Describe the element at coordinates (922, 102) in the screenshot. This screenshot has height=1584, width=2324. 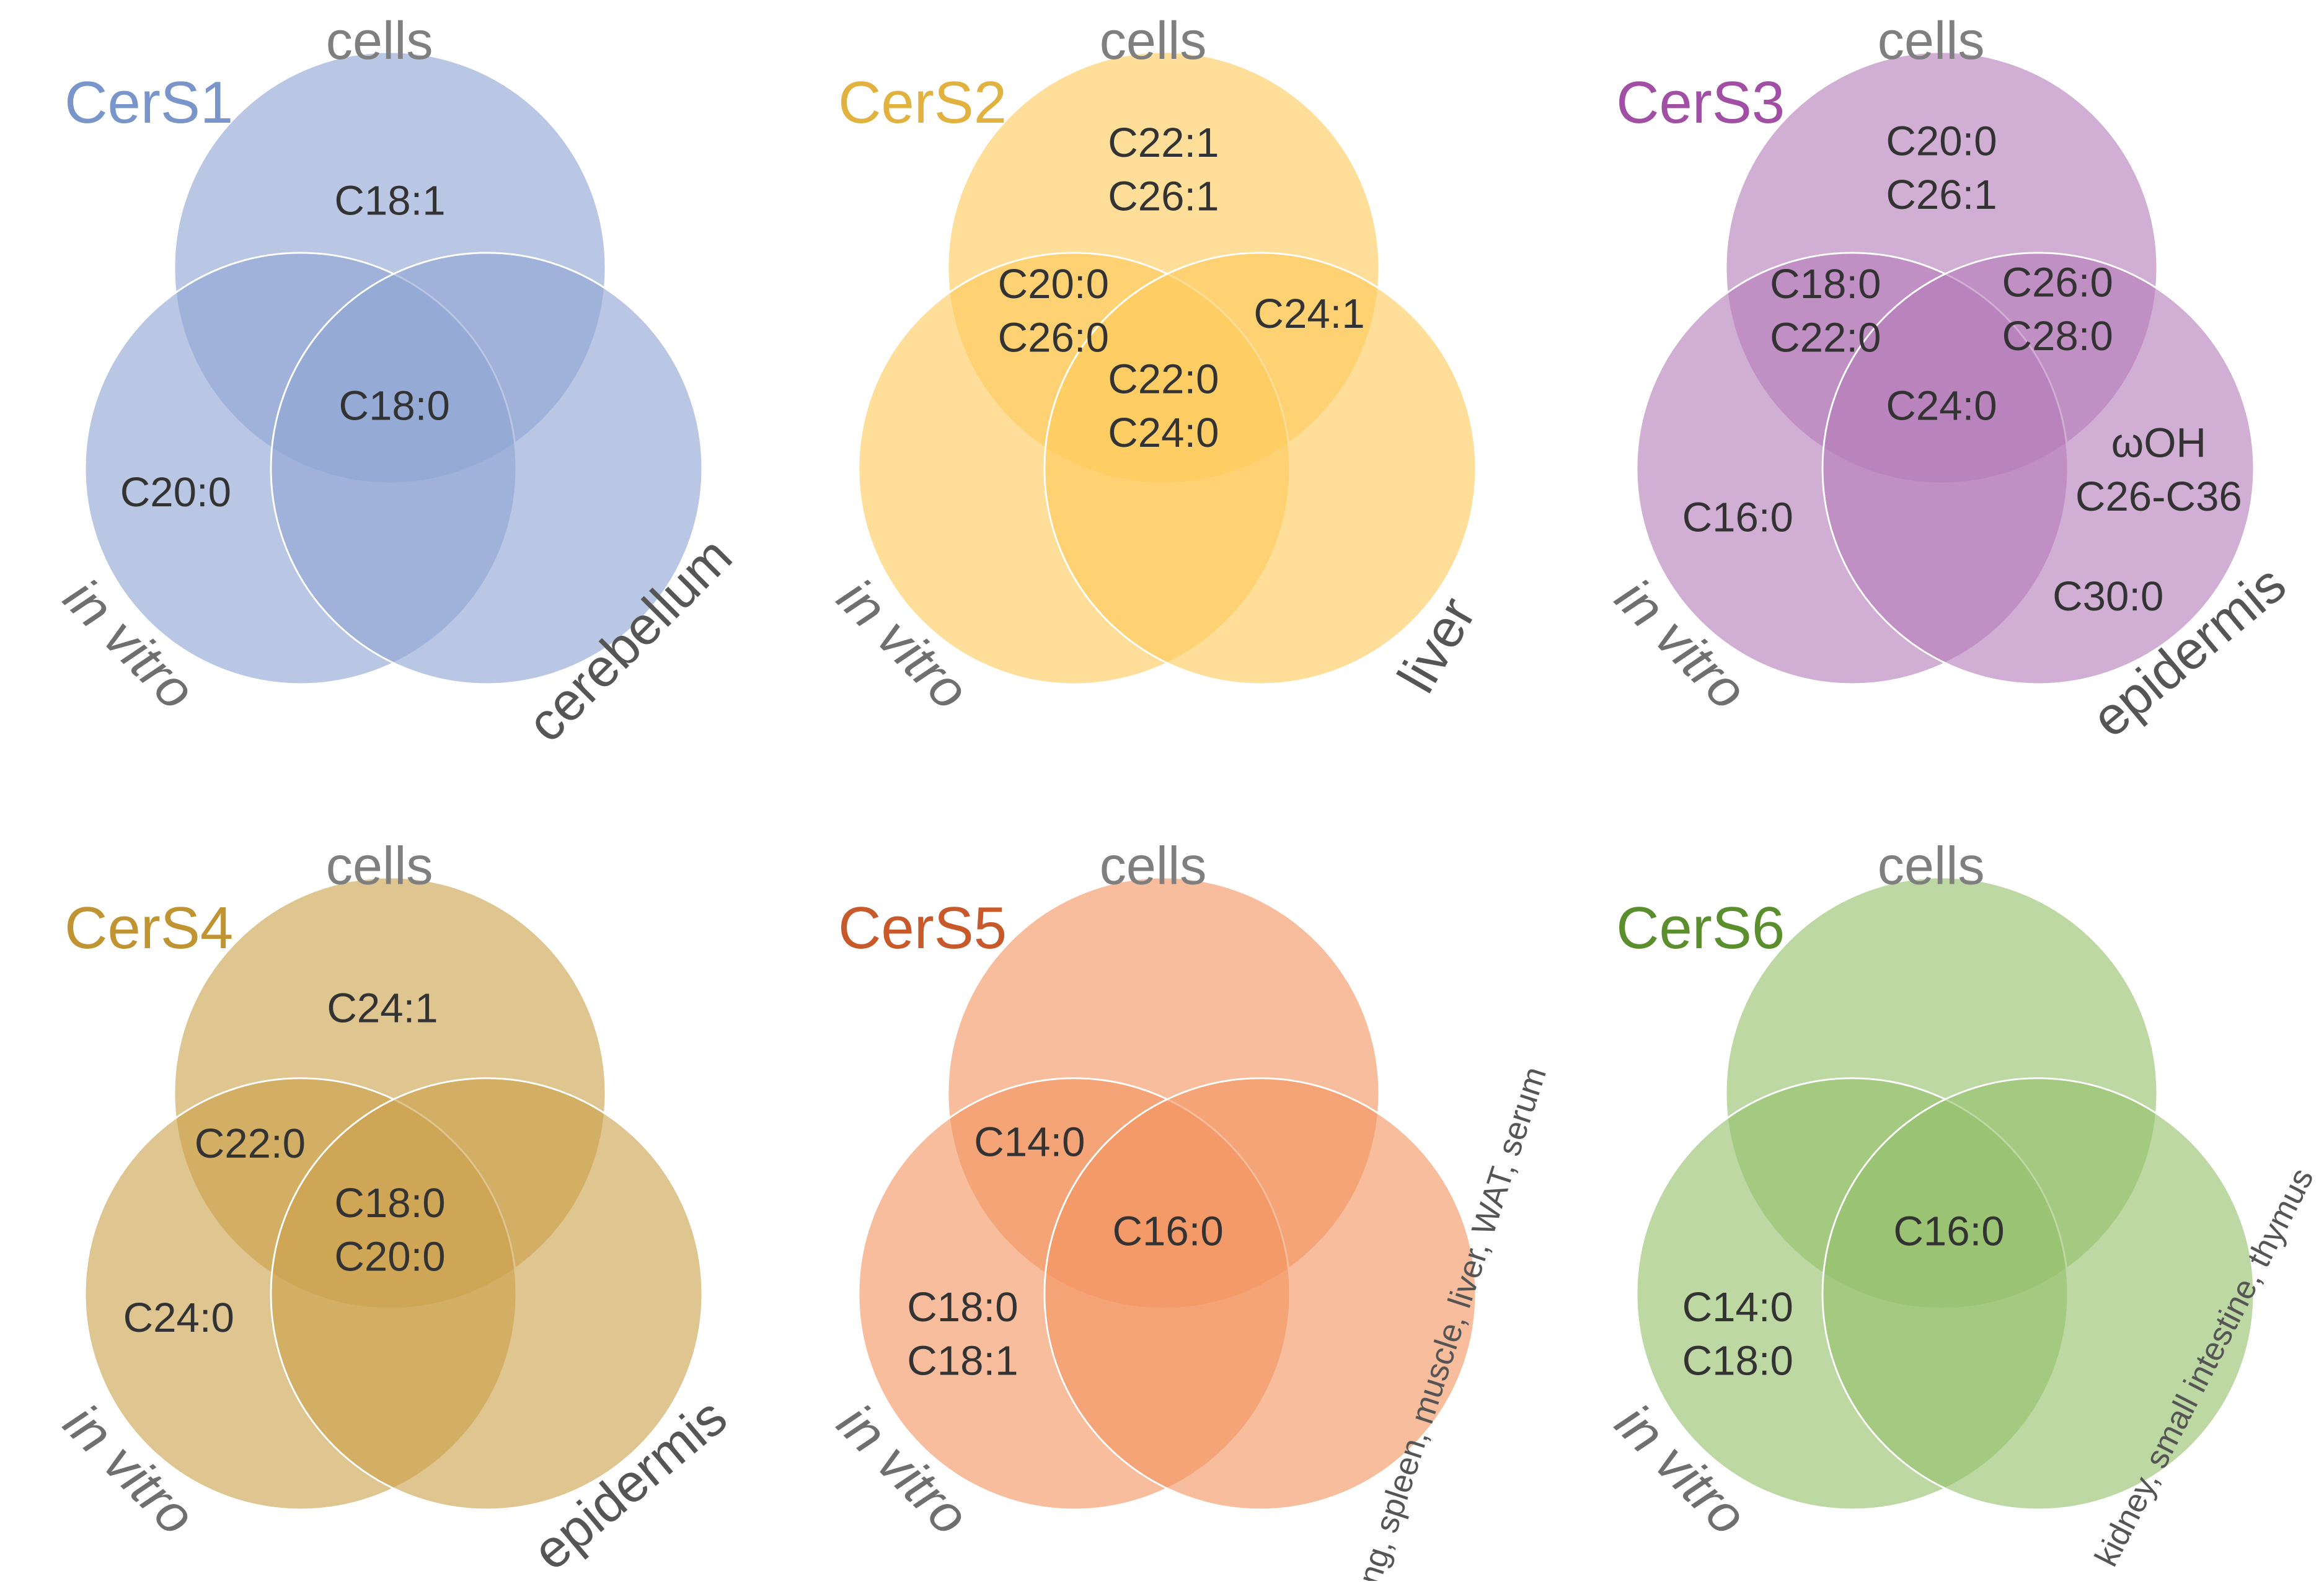
I see `panel-title: CerS2` at that location.